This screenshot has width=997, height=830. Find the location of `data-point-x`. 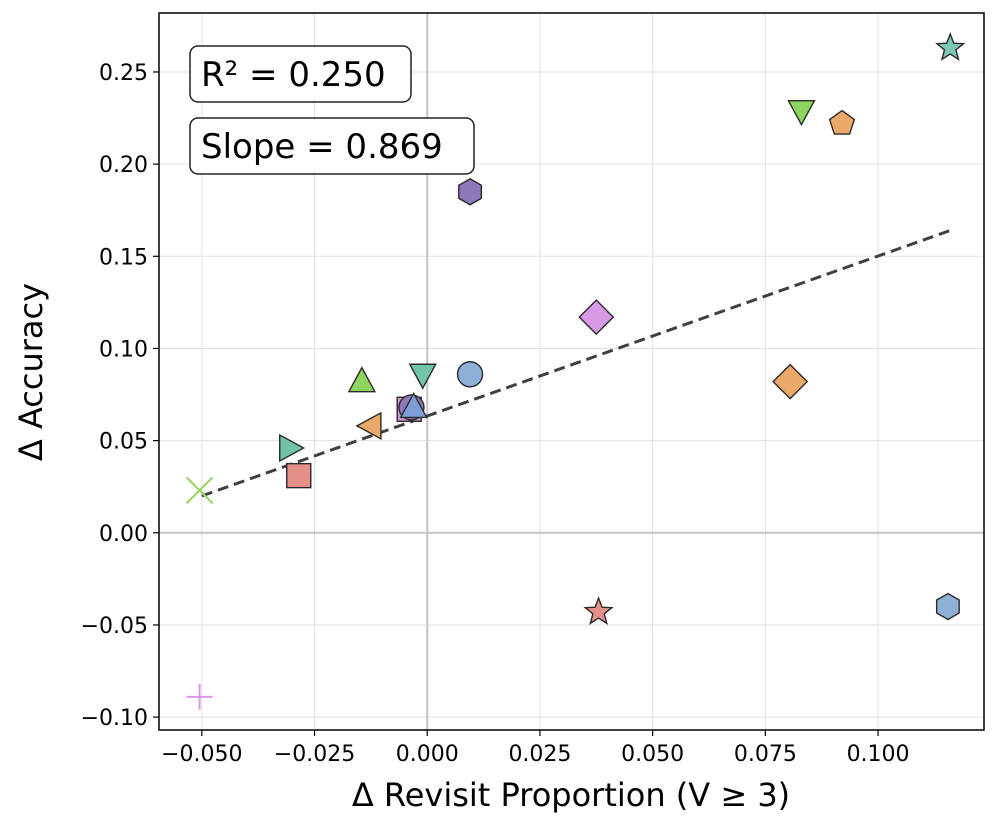

data-point-x is located at coordinates (199, 490).